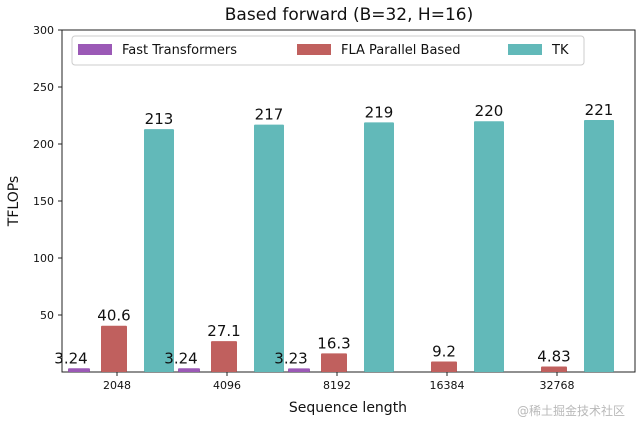 This screenshot has width=640, height=423. I want to click on data-label: 40.6, so click(113, 316).